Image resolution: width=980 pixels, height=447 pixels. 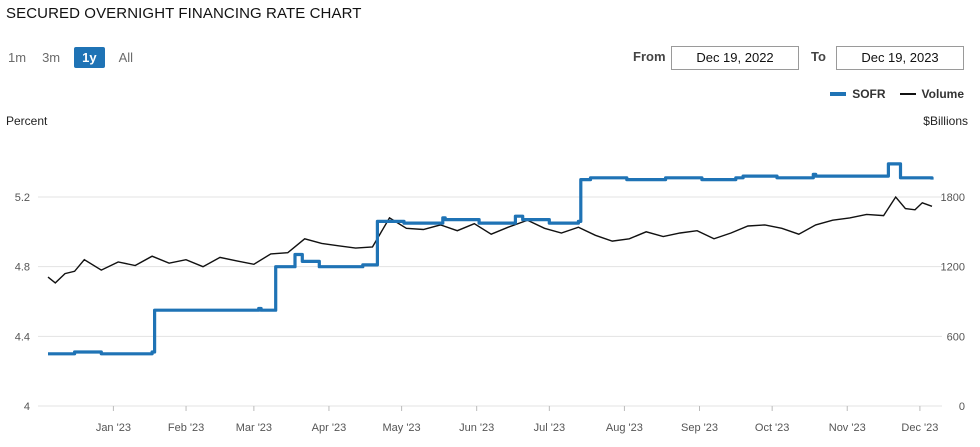 What do you see at coordinates (942, 94) in the screenshot?
I see `legend-label-volume: Volume` at bounding box center [942, 94].